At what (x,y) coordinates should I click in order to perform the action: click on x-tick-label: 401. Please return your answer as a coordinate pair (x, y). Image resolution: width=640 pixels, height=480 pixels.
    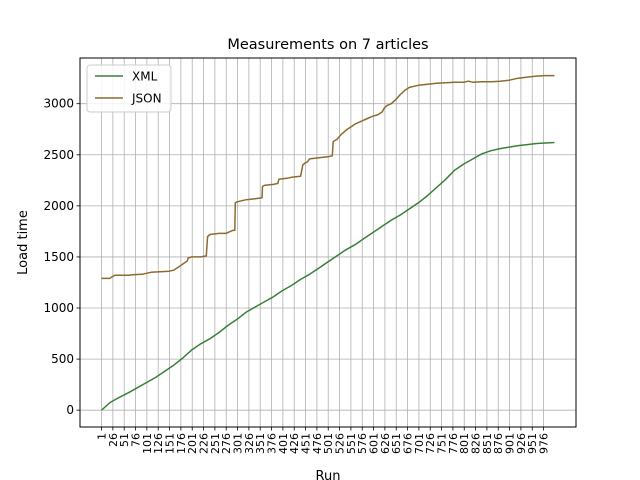
    Looking at the image, I should click on (283, 443).